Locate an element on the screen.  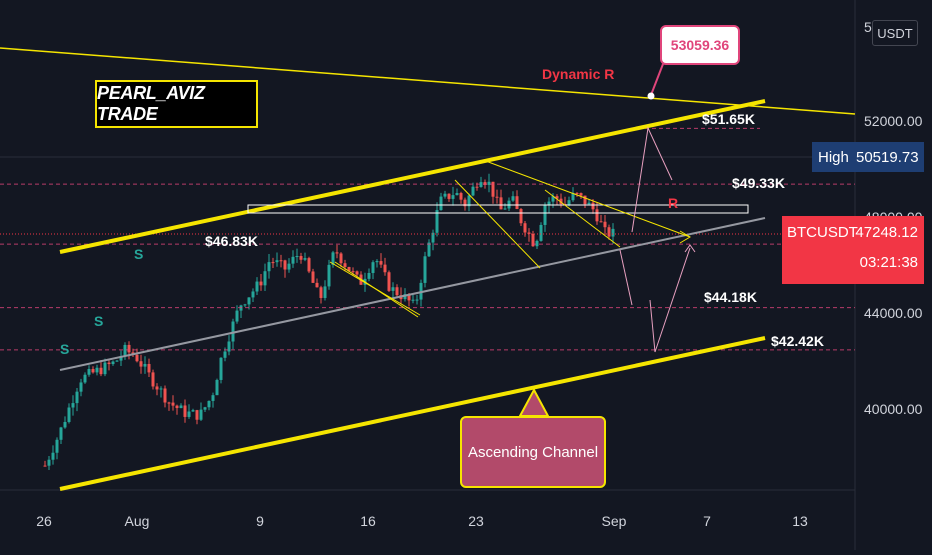
high-badge: High 50519.73 is located at coordinates (868, 157).